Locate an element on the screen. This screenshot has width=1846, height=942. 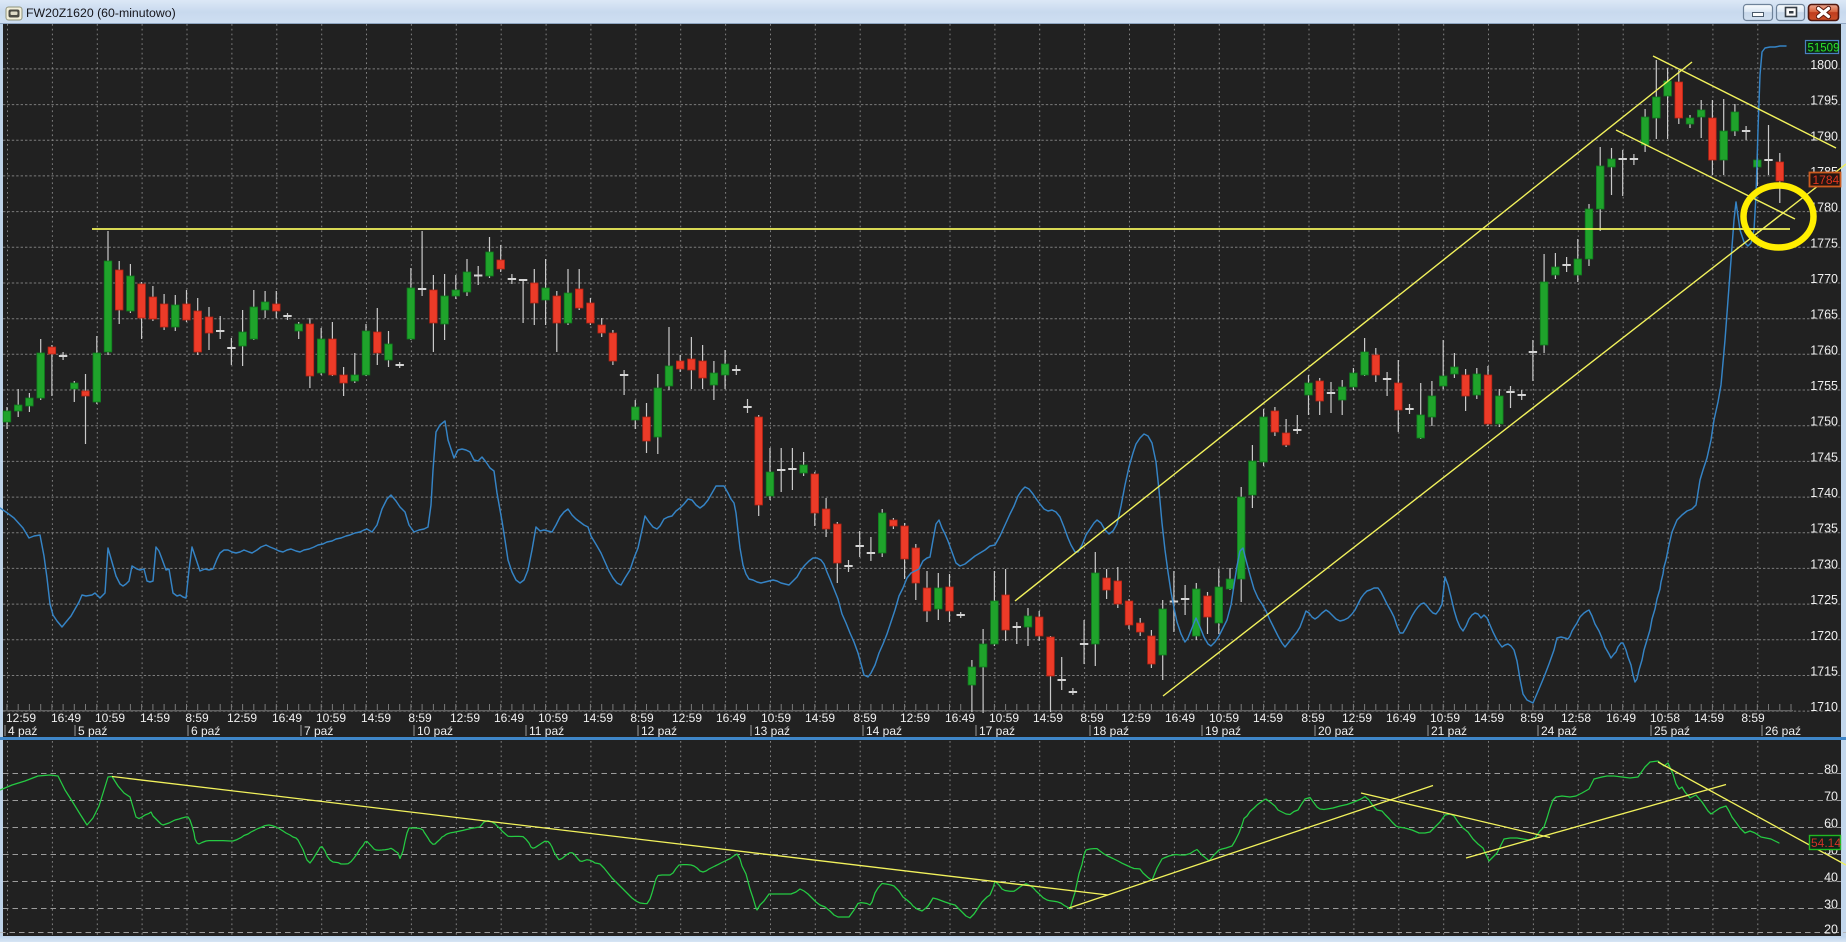
svg-text: FW20Z1620 (60-minutowo) is located at coordinates (101, 13).